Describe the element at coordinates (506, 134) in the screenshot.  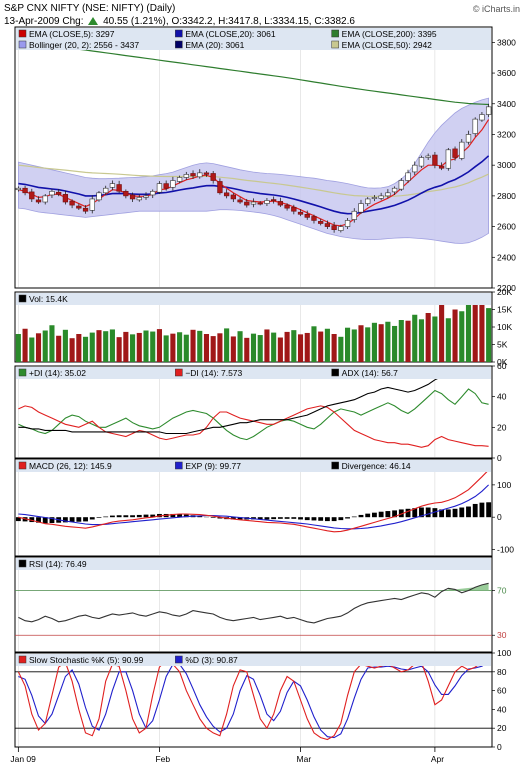
I see `y-tick-label: 3200` at that location.